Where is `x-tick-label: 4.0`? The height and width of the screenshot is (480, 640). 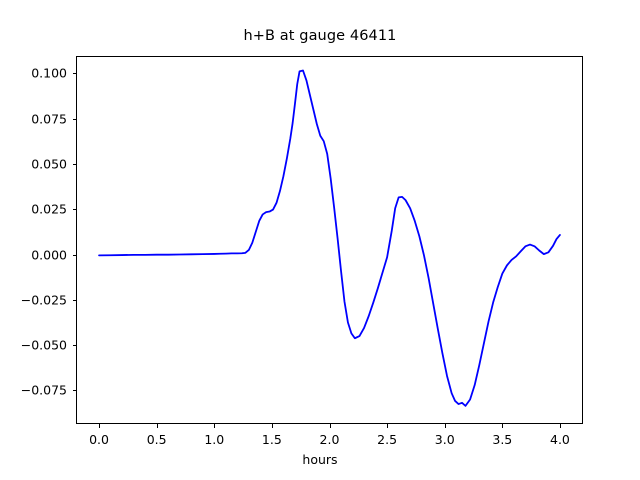 x-tick-label: 4.0 is located at coordinates (560, 439).